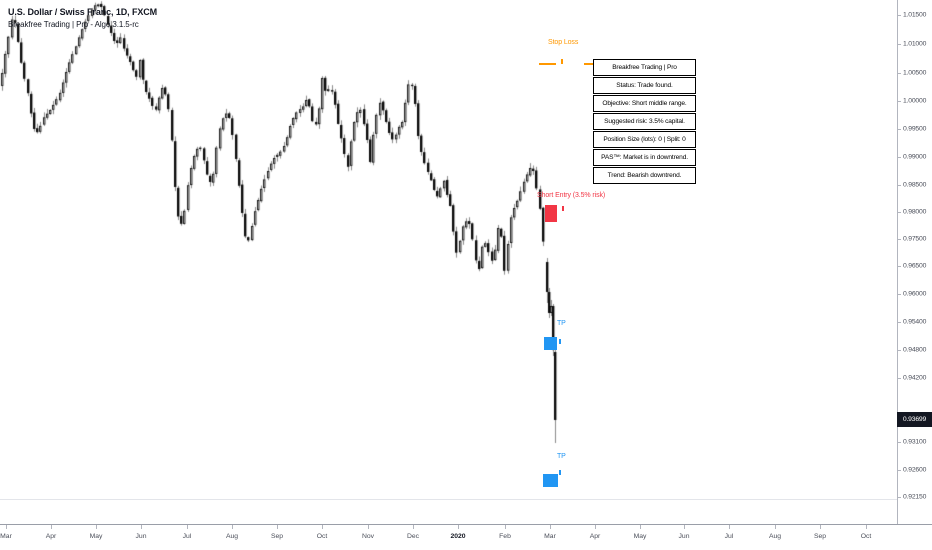 This screenshot has width=932, height=550. What do you see at coordinates (914, 419) in the screenshot?
I see `last-price-badge: 0.93699` at bounding box center [914, 419].